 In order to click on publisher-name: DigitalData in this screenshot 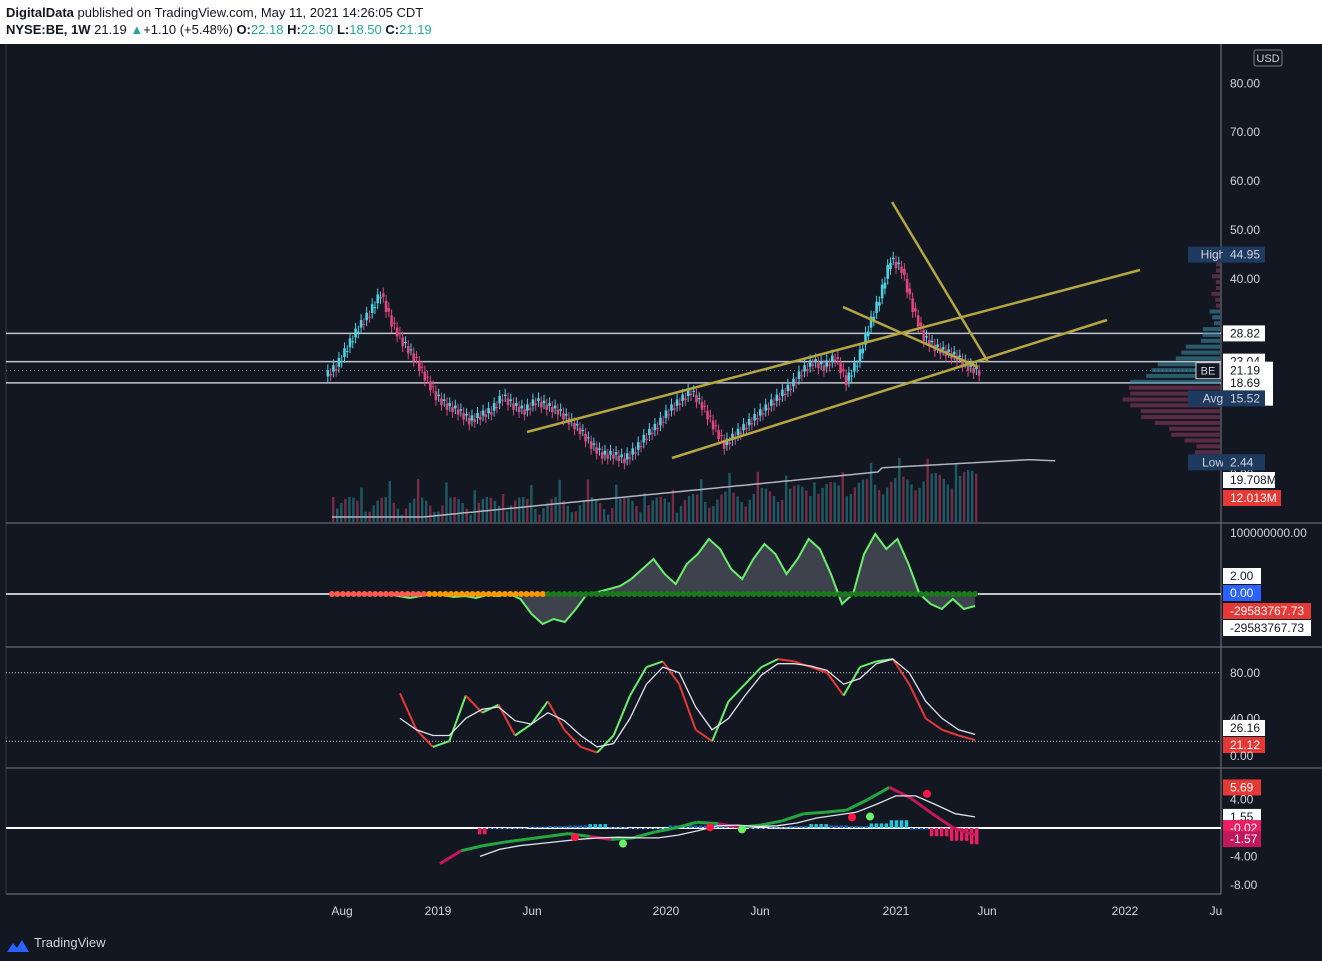, I will do `click(40, 12)`.